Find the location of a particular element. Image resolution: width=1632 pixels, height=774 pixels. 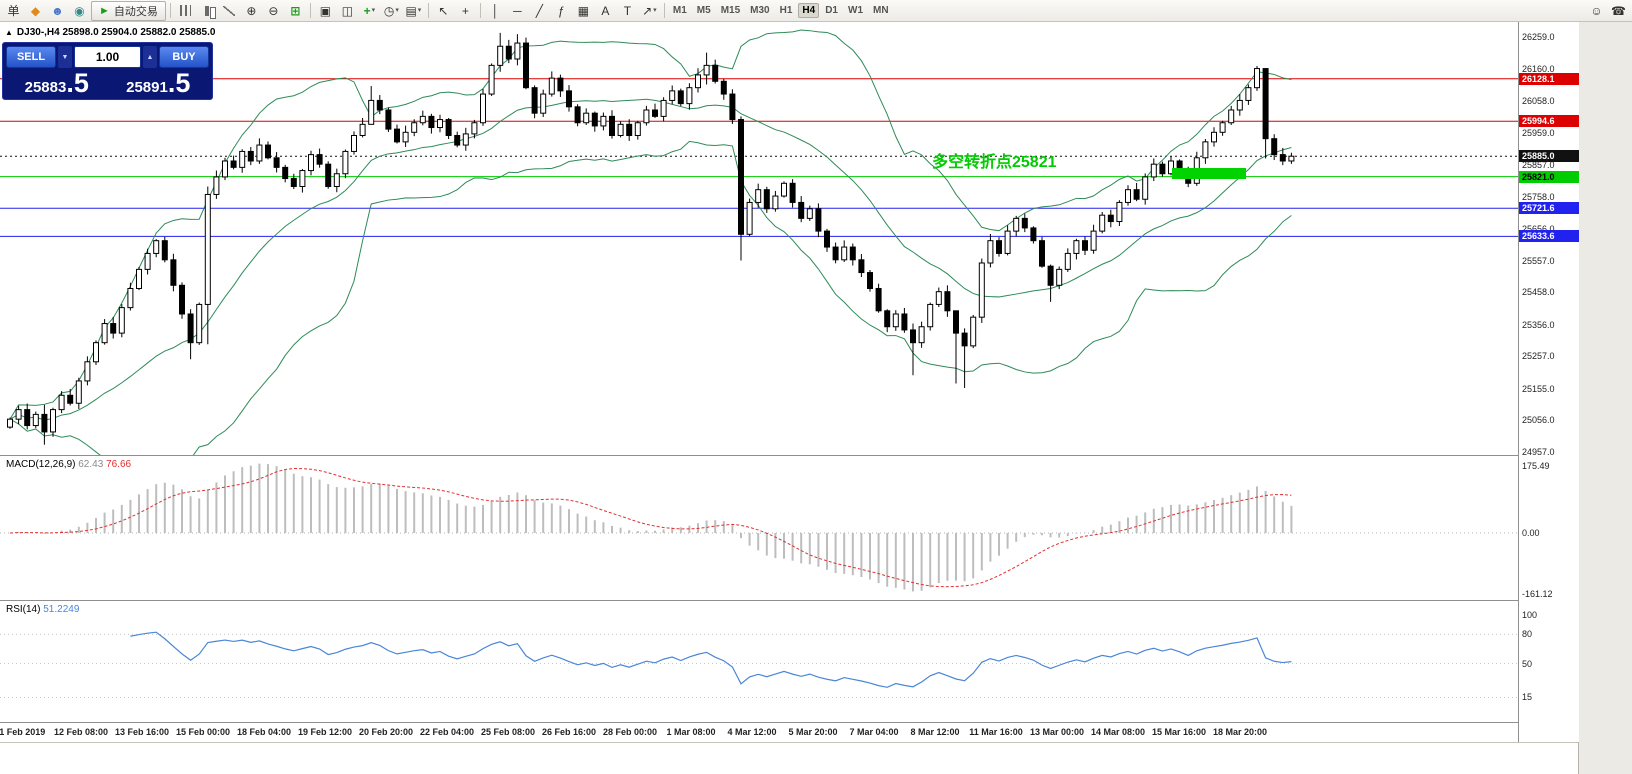

time-axis-label: 12 Feb 08:00 is located at coordinates (81, 732).